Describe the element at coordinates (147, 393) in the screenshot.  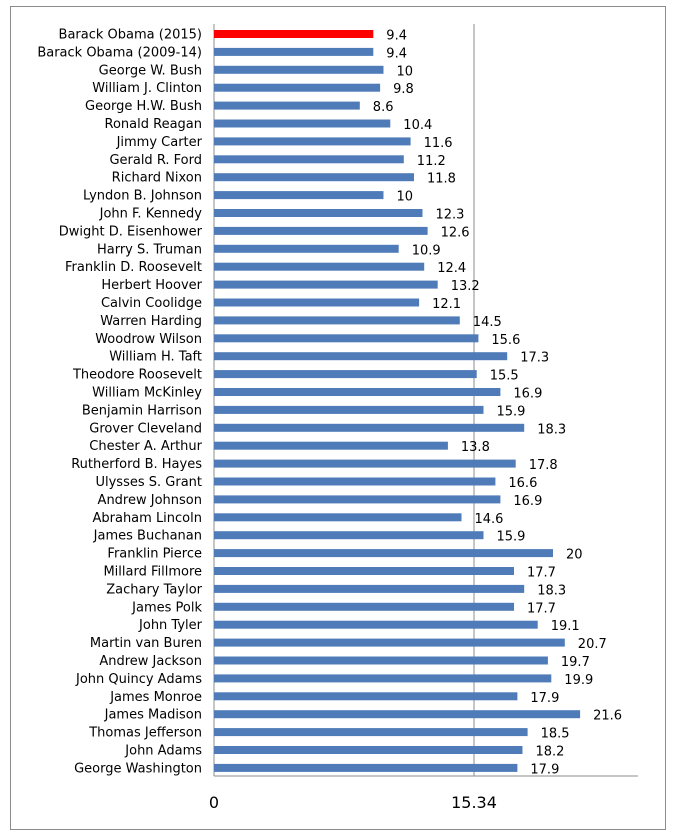
I see `category-label-20: William McKinley` at that location.